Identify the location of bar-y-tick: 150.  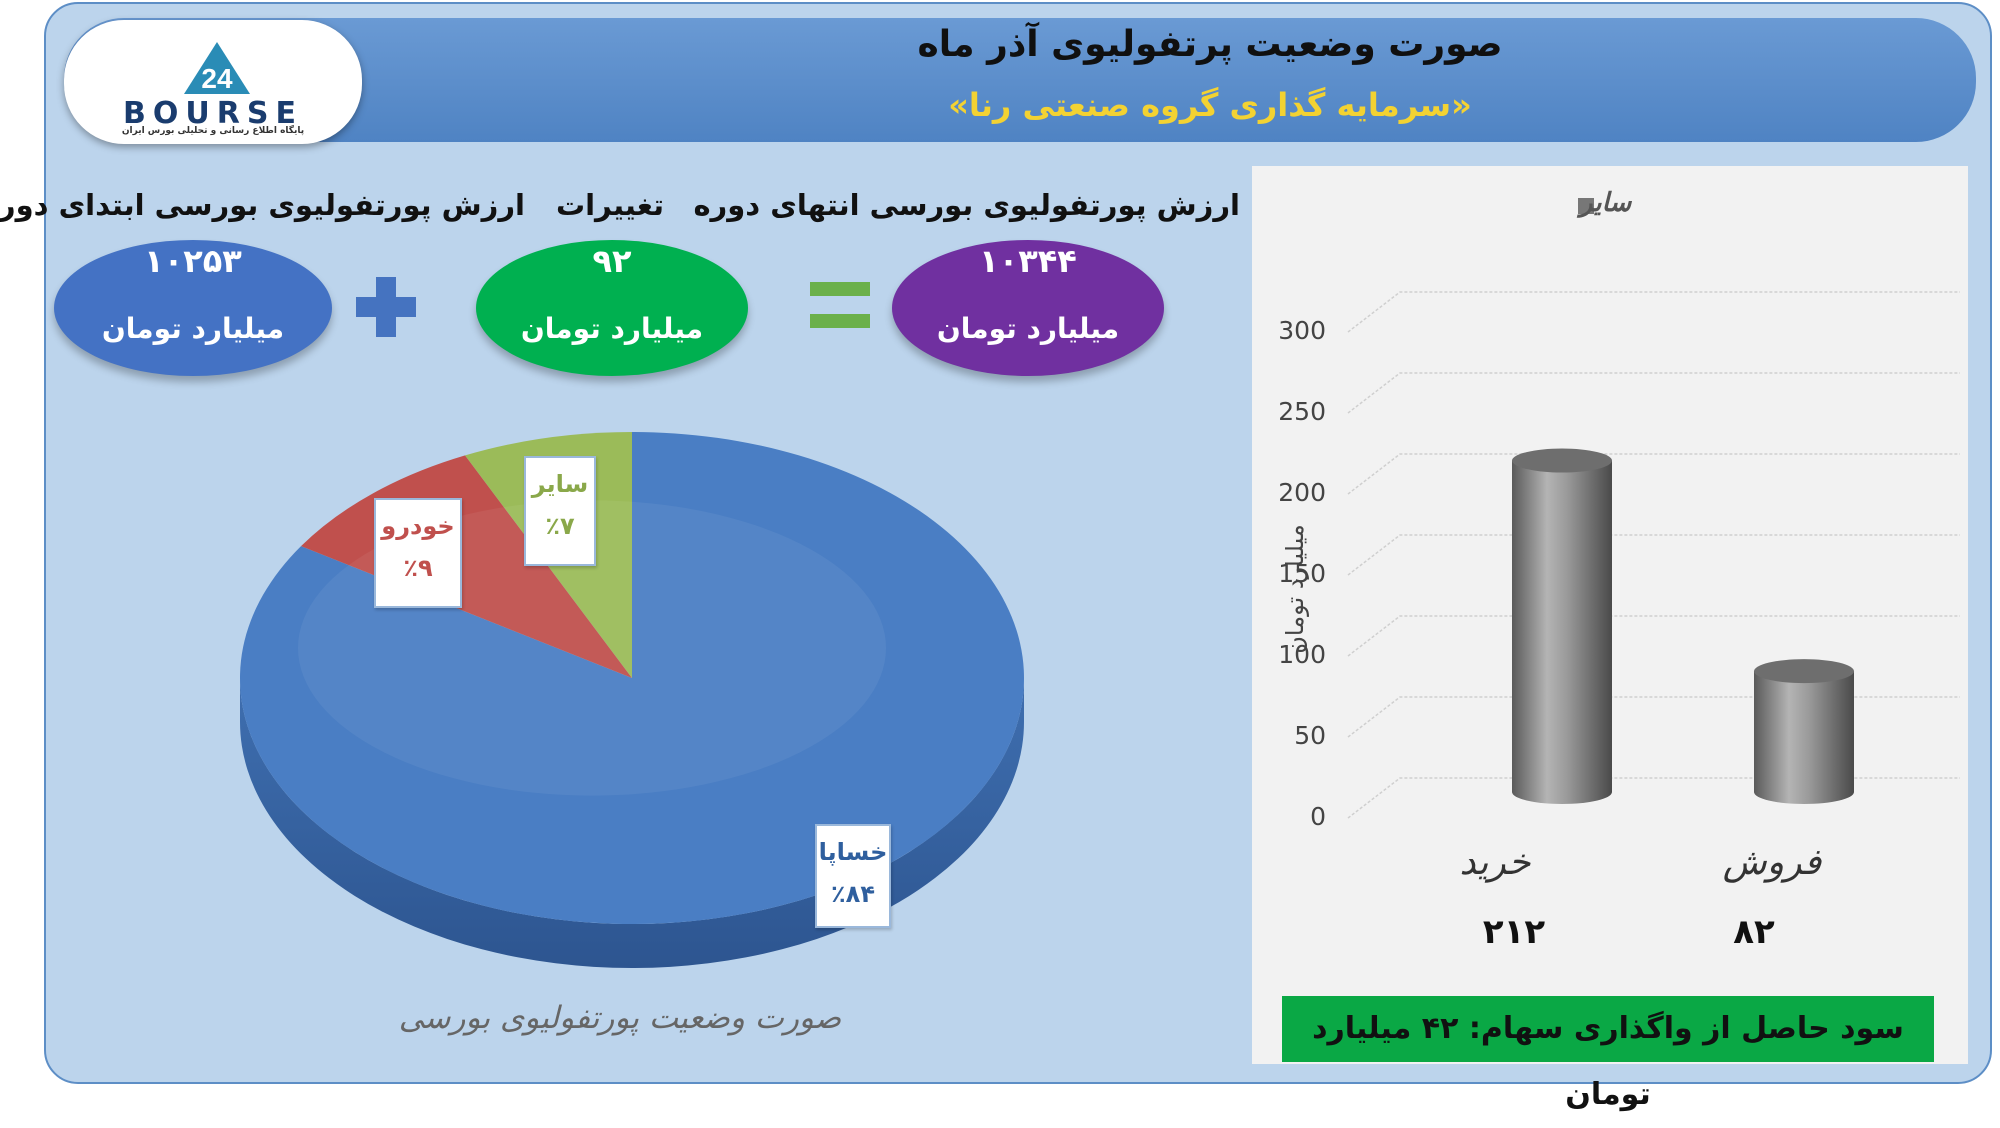
(1302, 573).